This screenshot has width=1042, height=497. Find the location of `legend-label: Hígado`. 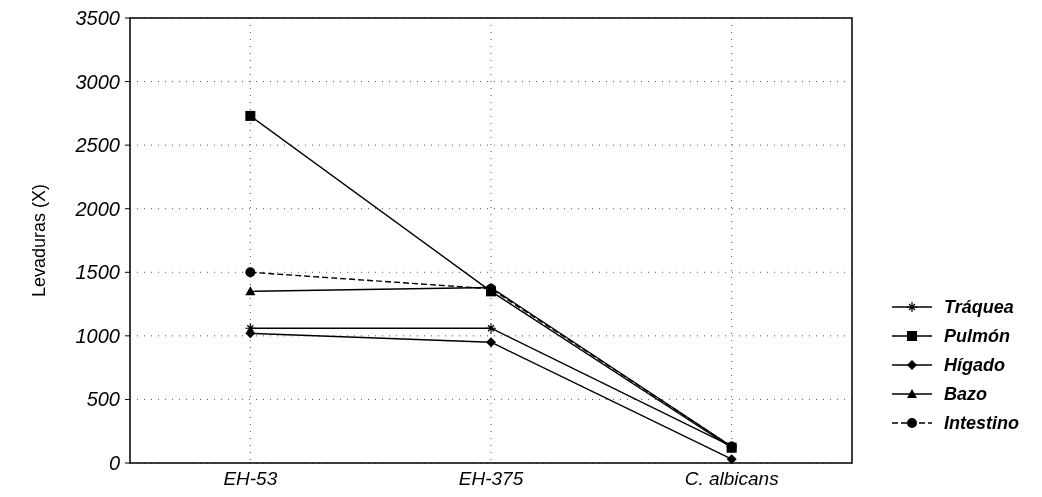

legend-label: Hígado is located at coordinates (974, 365).